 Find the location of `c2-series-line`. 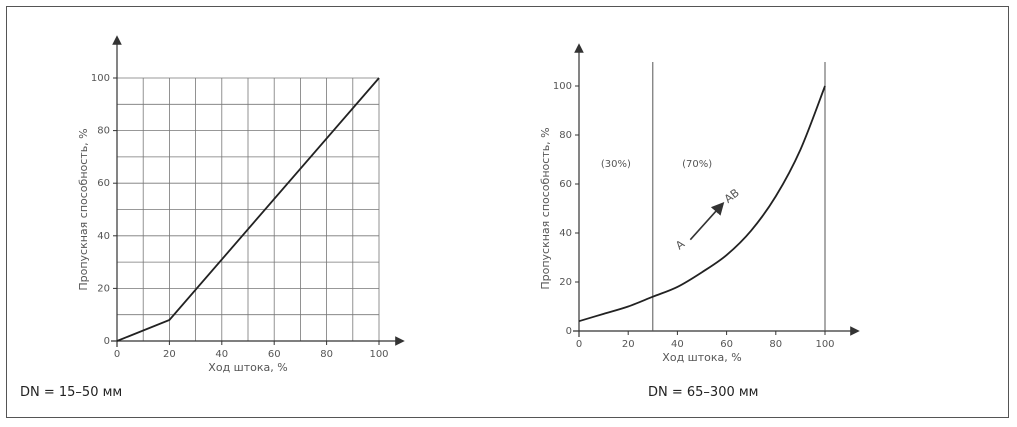

c2-series-line is located at coordinates (702, 204).